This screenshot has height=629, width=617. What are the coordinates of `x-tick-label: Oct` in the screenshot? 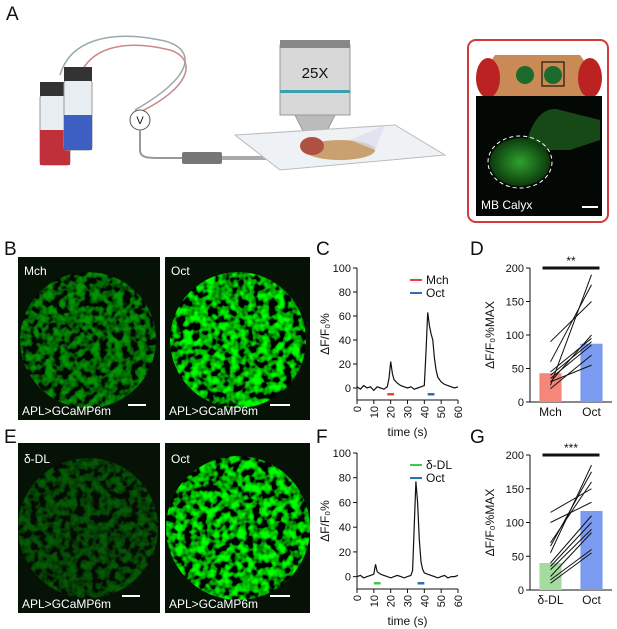 It's located at (591, 412).